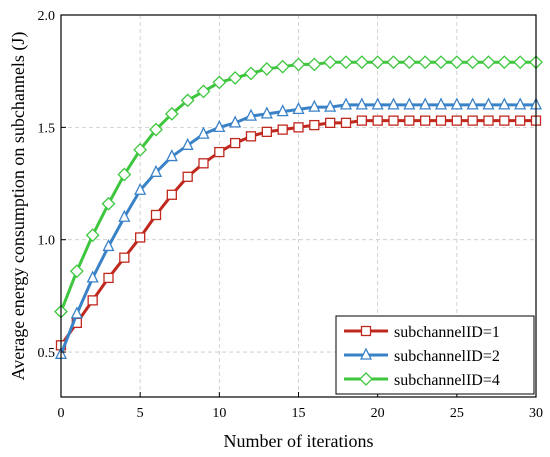  What do you see at coordinates (378, 413) in the screenshot?
I see `x-tick-label: 20` at bounding box center [378, 413].